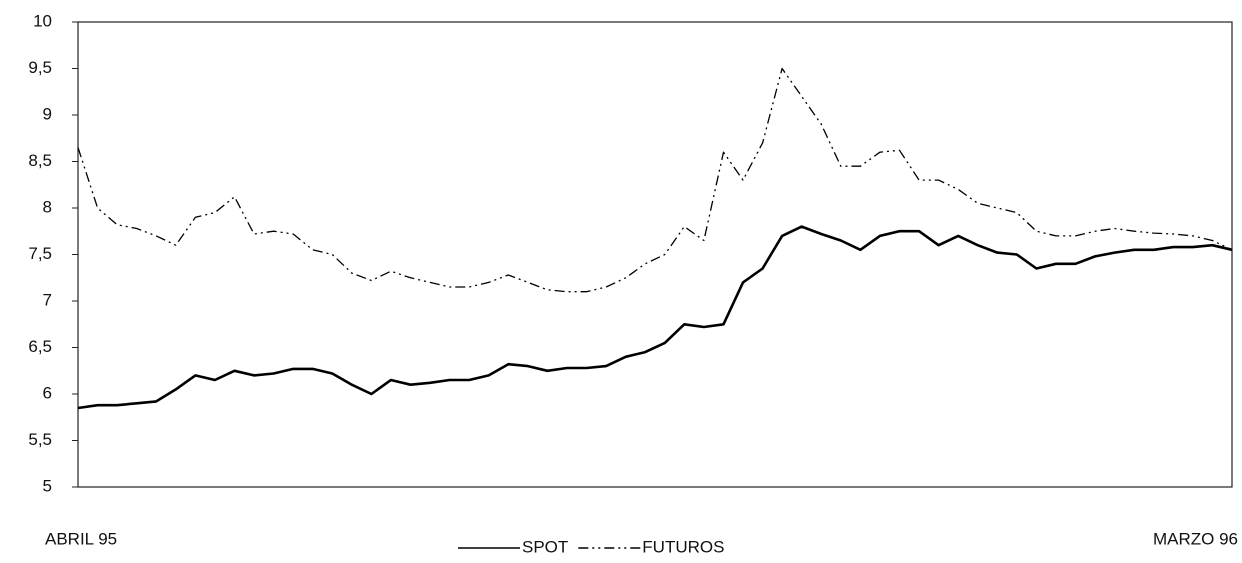  What do you see at coordinates (47, 392) in the screenshot?
I see `y-tick-label: 6` at bounding box center [47, 392].